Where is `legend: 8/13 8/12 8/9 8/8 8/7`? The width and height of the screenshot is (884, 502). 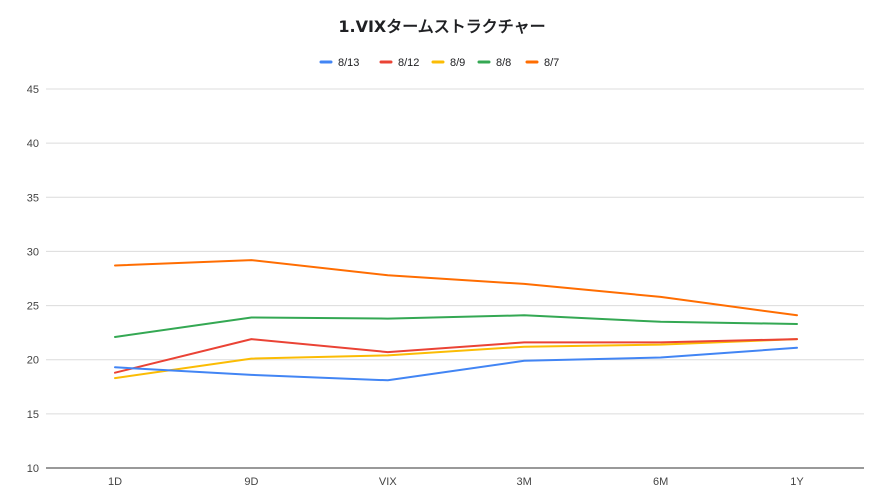
legend: 8/13 8/12 8/9 8/8 8/7 is located at coordinates (439, 63).